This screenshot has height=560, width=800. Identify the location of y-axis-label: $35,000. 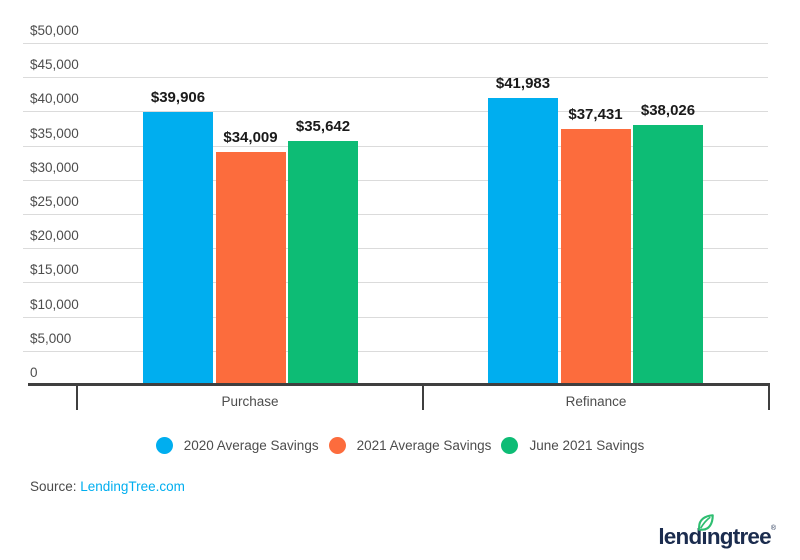
(54, 133).